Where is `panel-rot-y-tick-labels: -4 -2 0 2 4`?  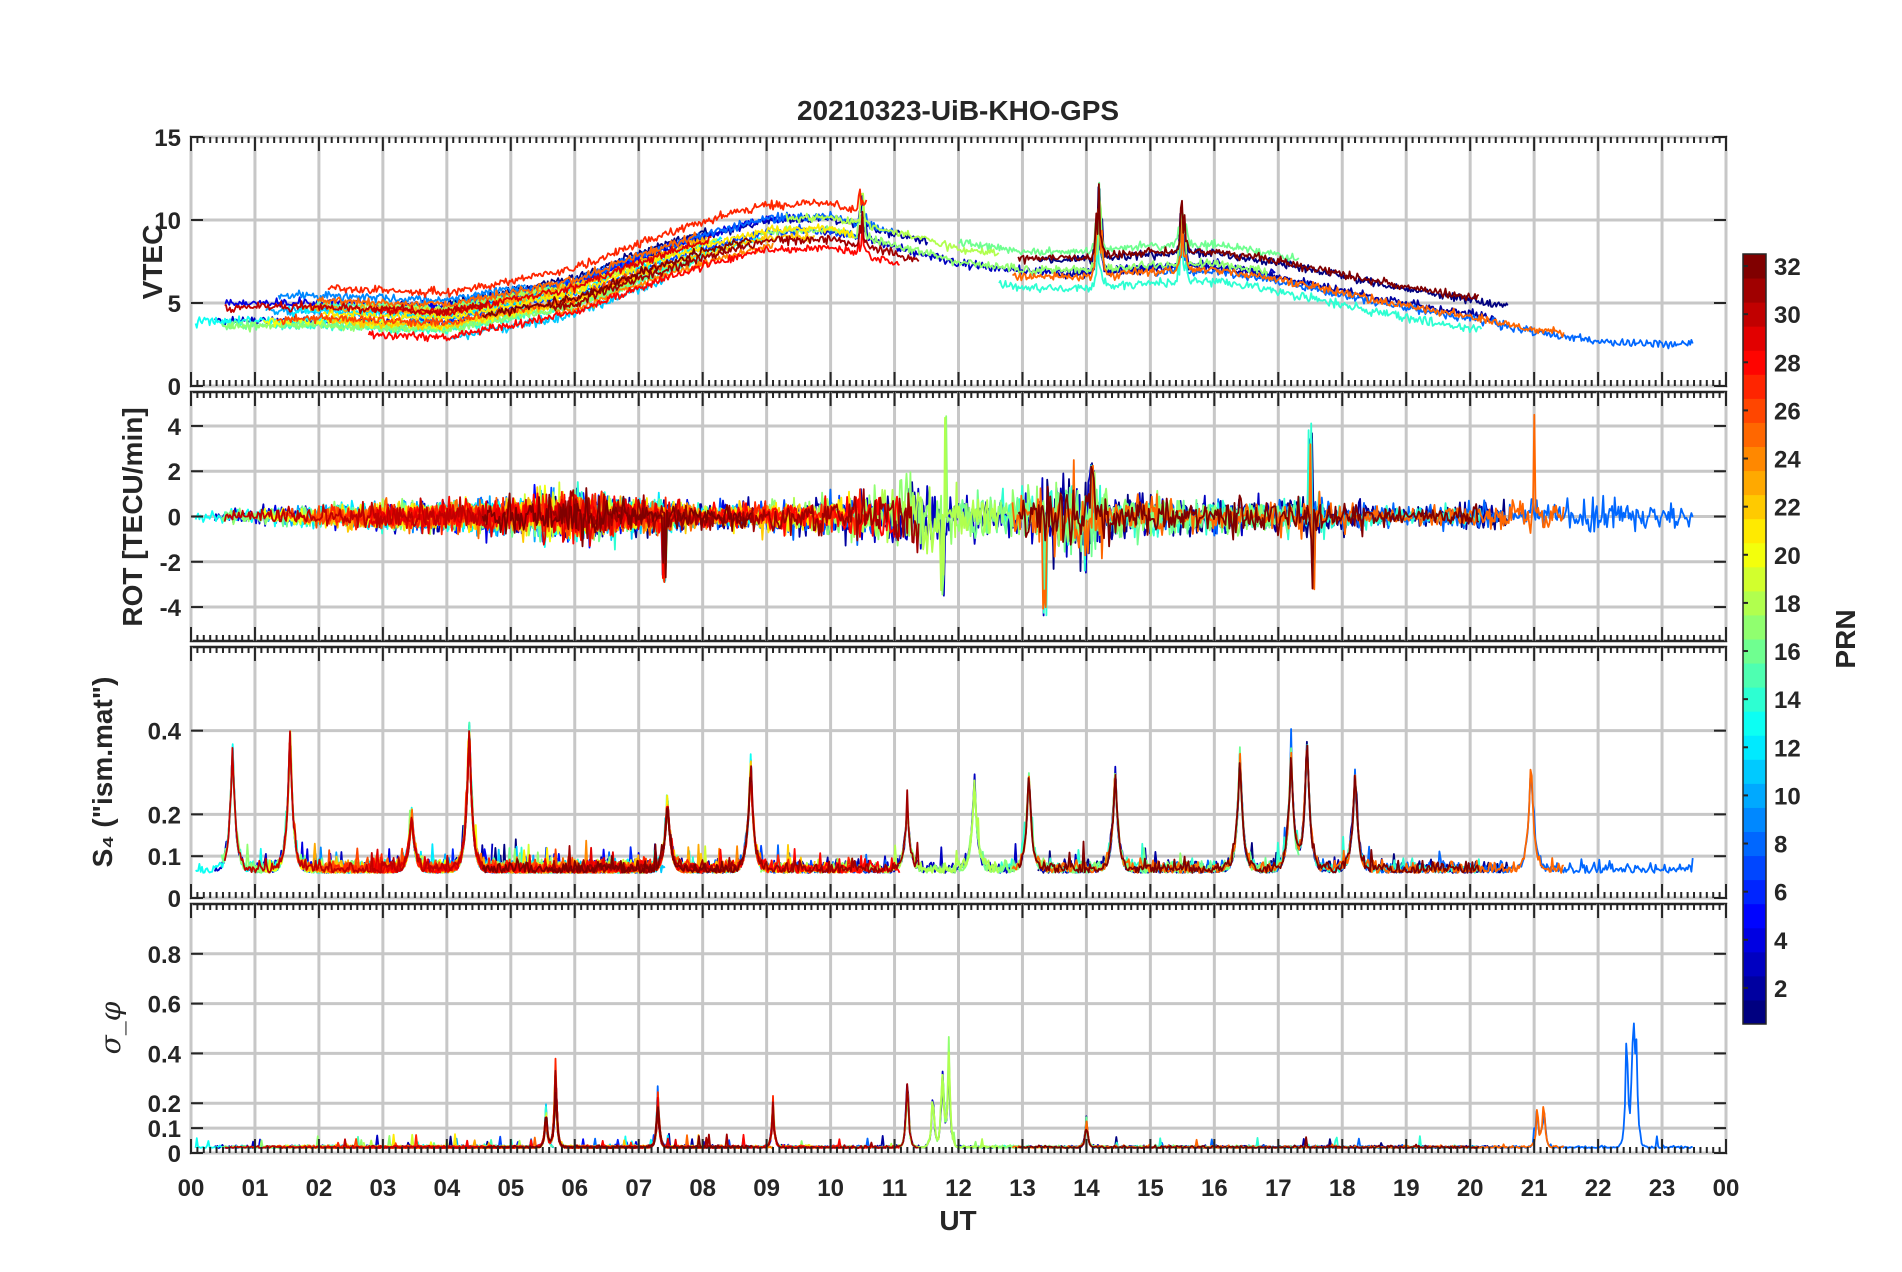
panel-rot-y-tick-labels: -4 -2 0 2 4 is located at coordinates (171, 518).